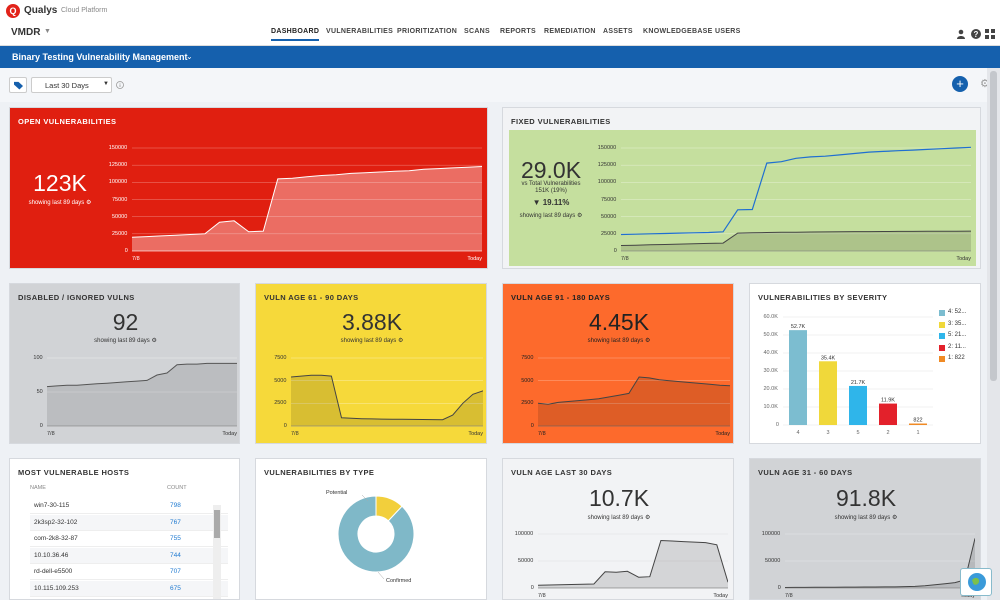 The height and width of the screenshot is (600, 1000). What do you see at coordinates (619, 322) in the screenshot?
I see `age91-value: 4.45K` at bounding box center [619, 322].